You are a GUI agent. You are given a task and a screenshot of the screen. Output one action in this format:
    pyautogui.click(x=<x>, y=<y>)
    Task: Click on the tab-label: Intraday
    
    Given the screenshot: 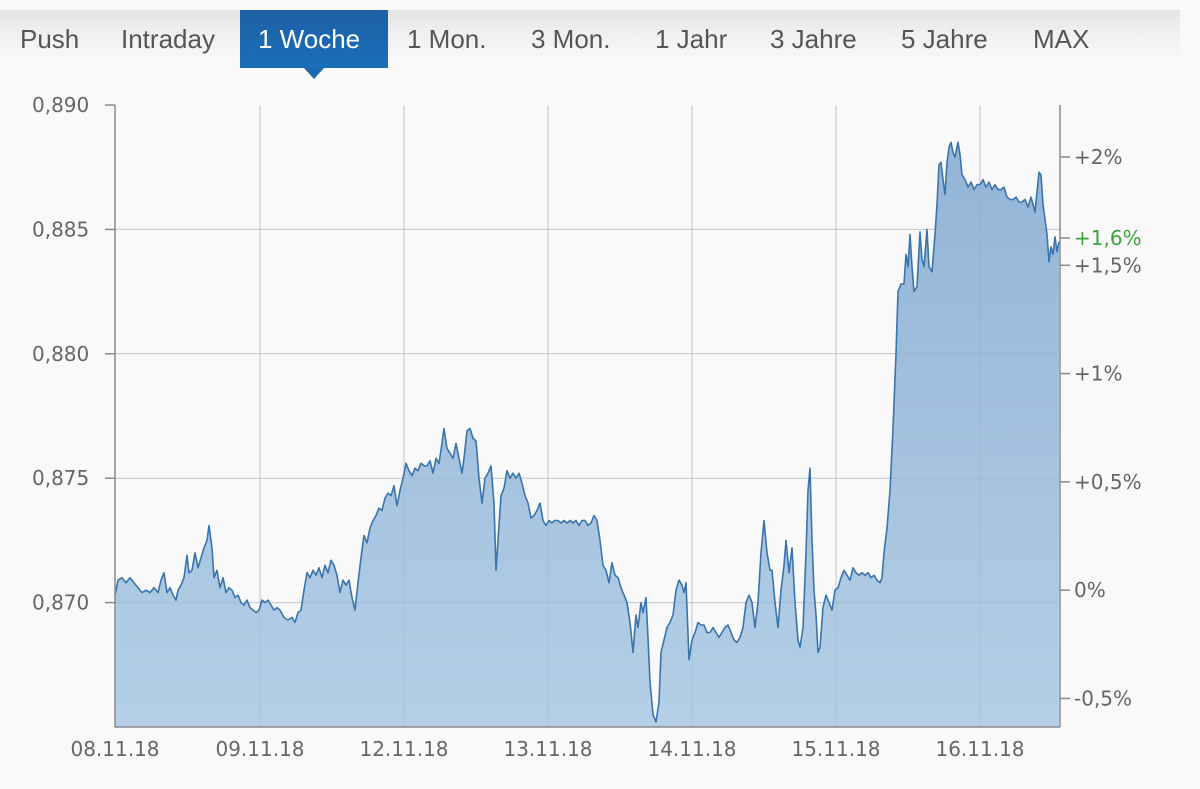 What is the action you would take?
    pyautogui.click(x=168, y=39)
    